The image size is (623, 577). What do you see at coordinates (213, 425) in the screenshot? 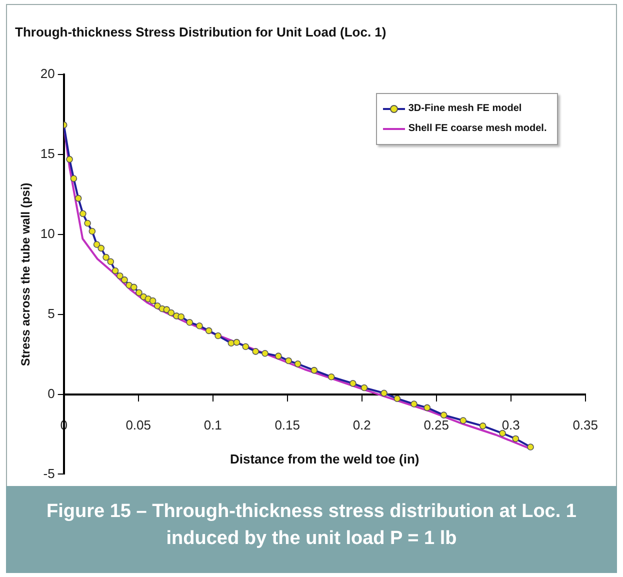
I see `x-tick-label: 0.1` at bounding box center [213, 425].